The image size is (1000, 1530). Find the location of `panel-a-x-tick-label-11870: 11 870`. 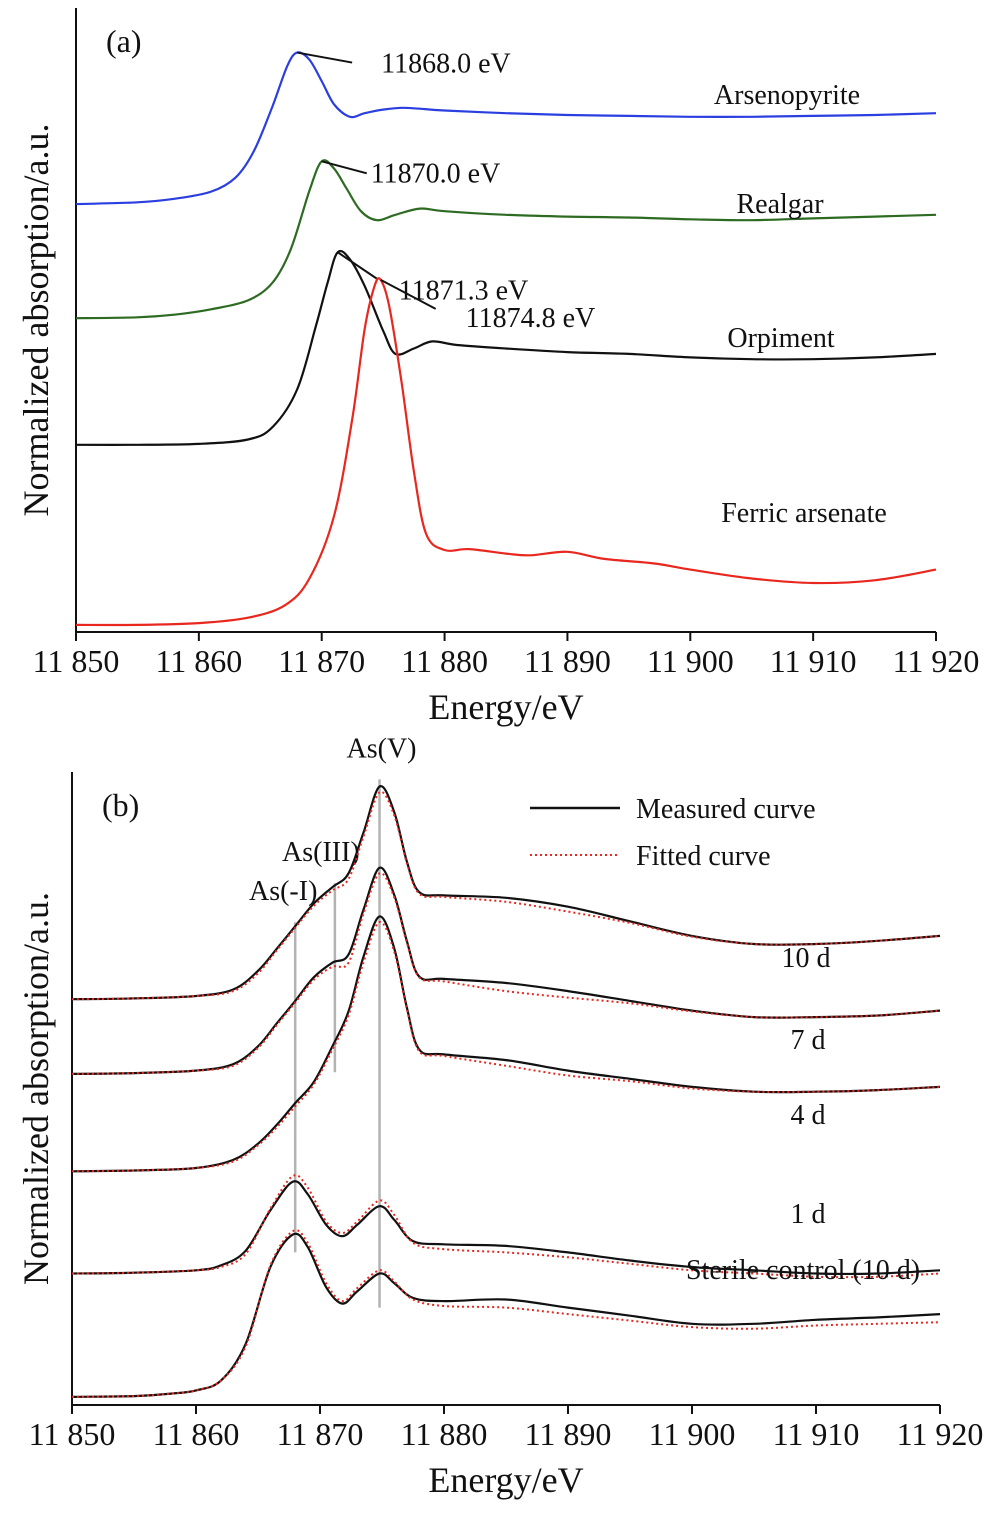

panel-a-x-tick-label-11870: 11 870 is located at coordinates (321, 661).